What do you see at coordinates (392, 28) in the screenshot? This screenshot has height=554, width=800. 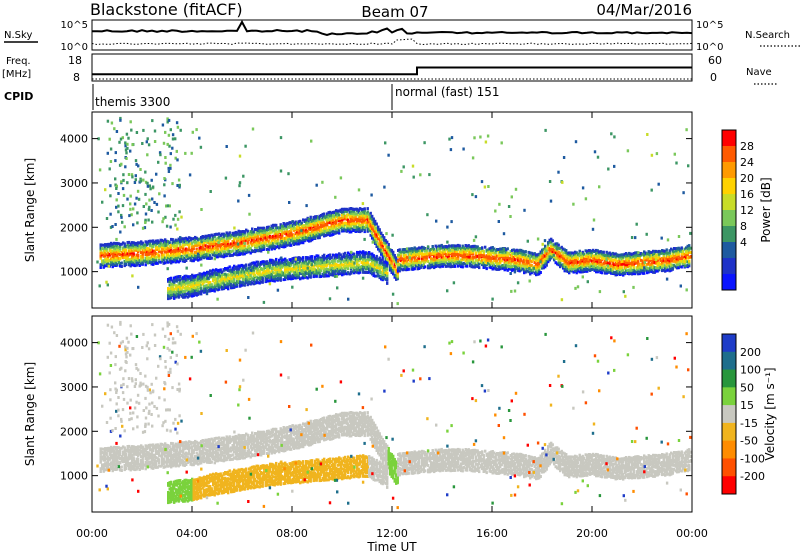 I see `nsky-series-line` at bounding box center [392, 28].